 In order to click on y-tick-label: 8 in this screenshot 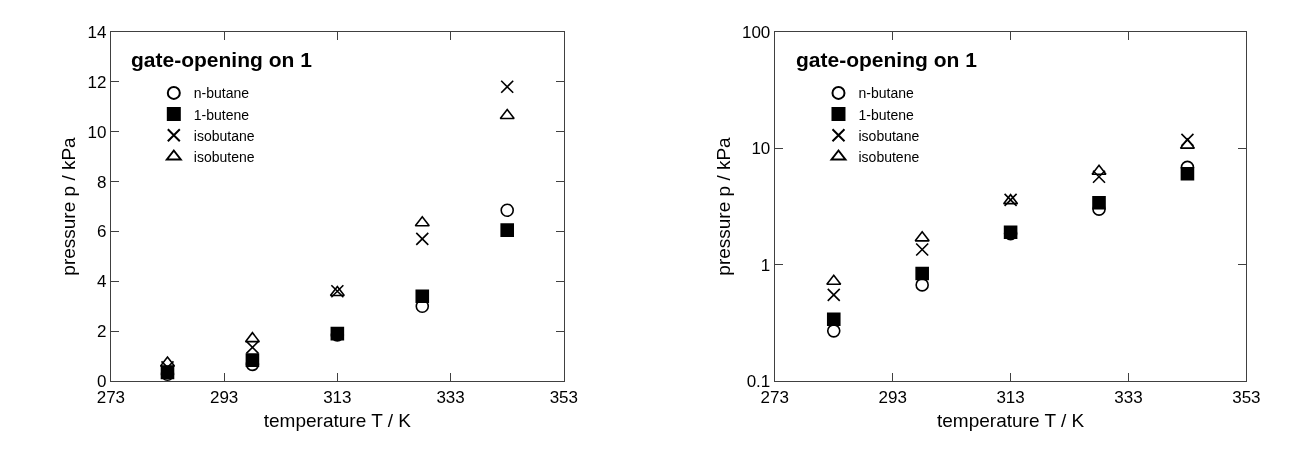, I will do `click(101, 182)`.